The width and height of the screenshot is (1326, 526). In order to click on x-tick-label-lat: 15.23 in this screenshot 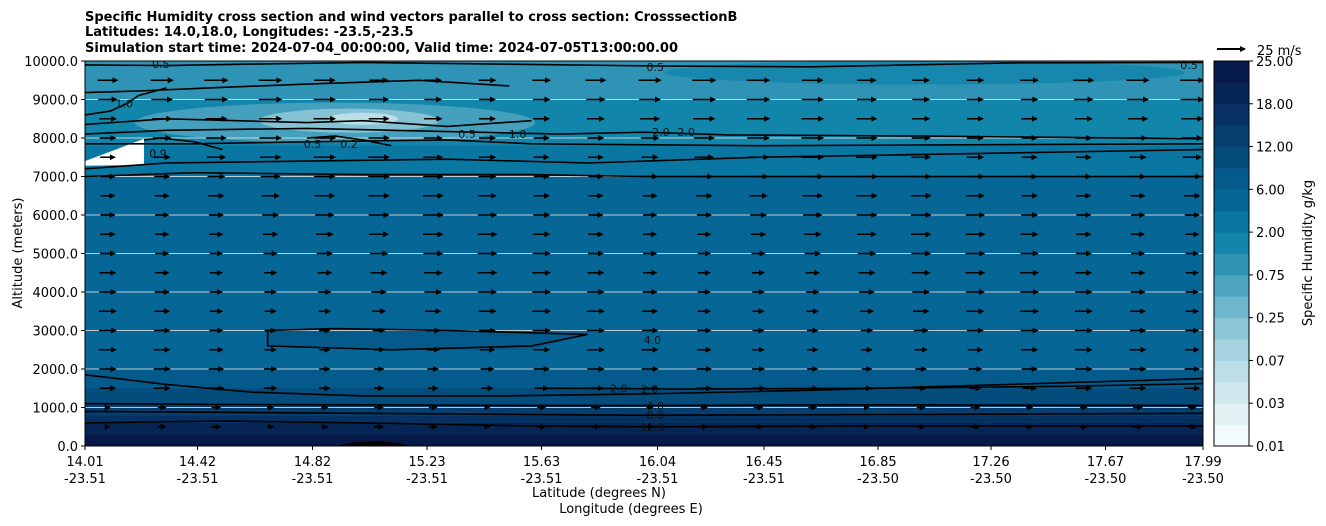, I will do `click(426, 462)`.